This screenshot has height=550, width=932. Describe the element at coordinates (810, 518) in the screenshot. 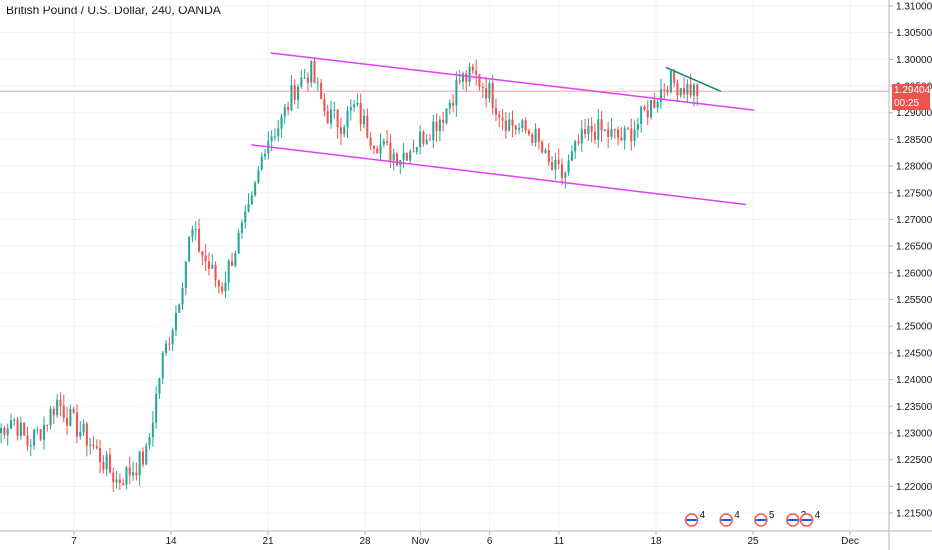

I see `event-marker: 4` at that location.